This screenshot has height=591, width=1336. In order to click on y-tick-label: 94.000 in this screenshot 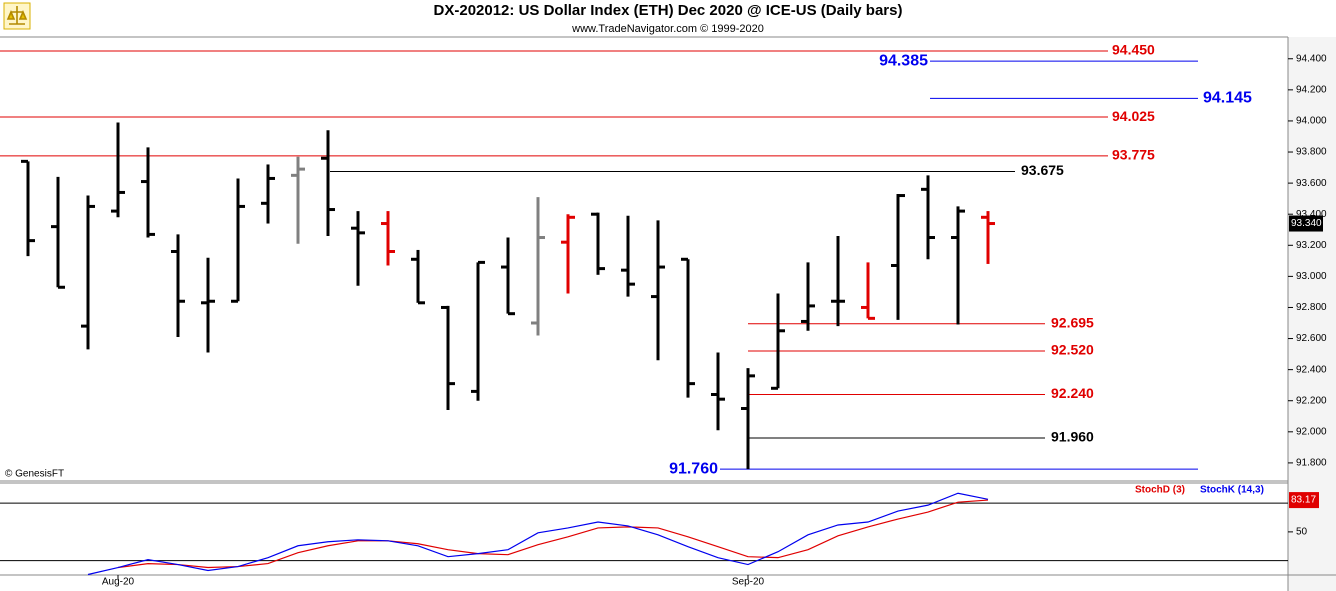, I will do `click(1311, 121)`.